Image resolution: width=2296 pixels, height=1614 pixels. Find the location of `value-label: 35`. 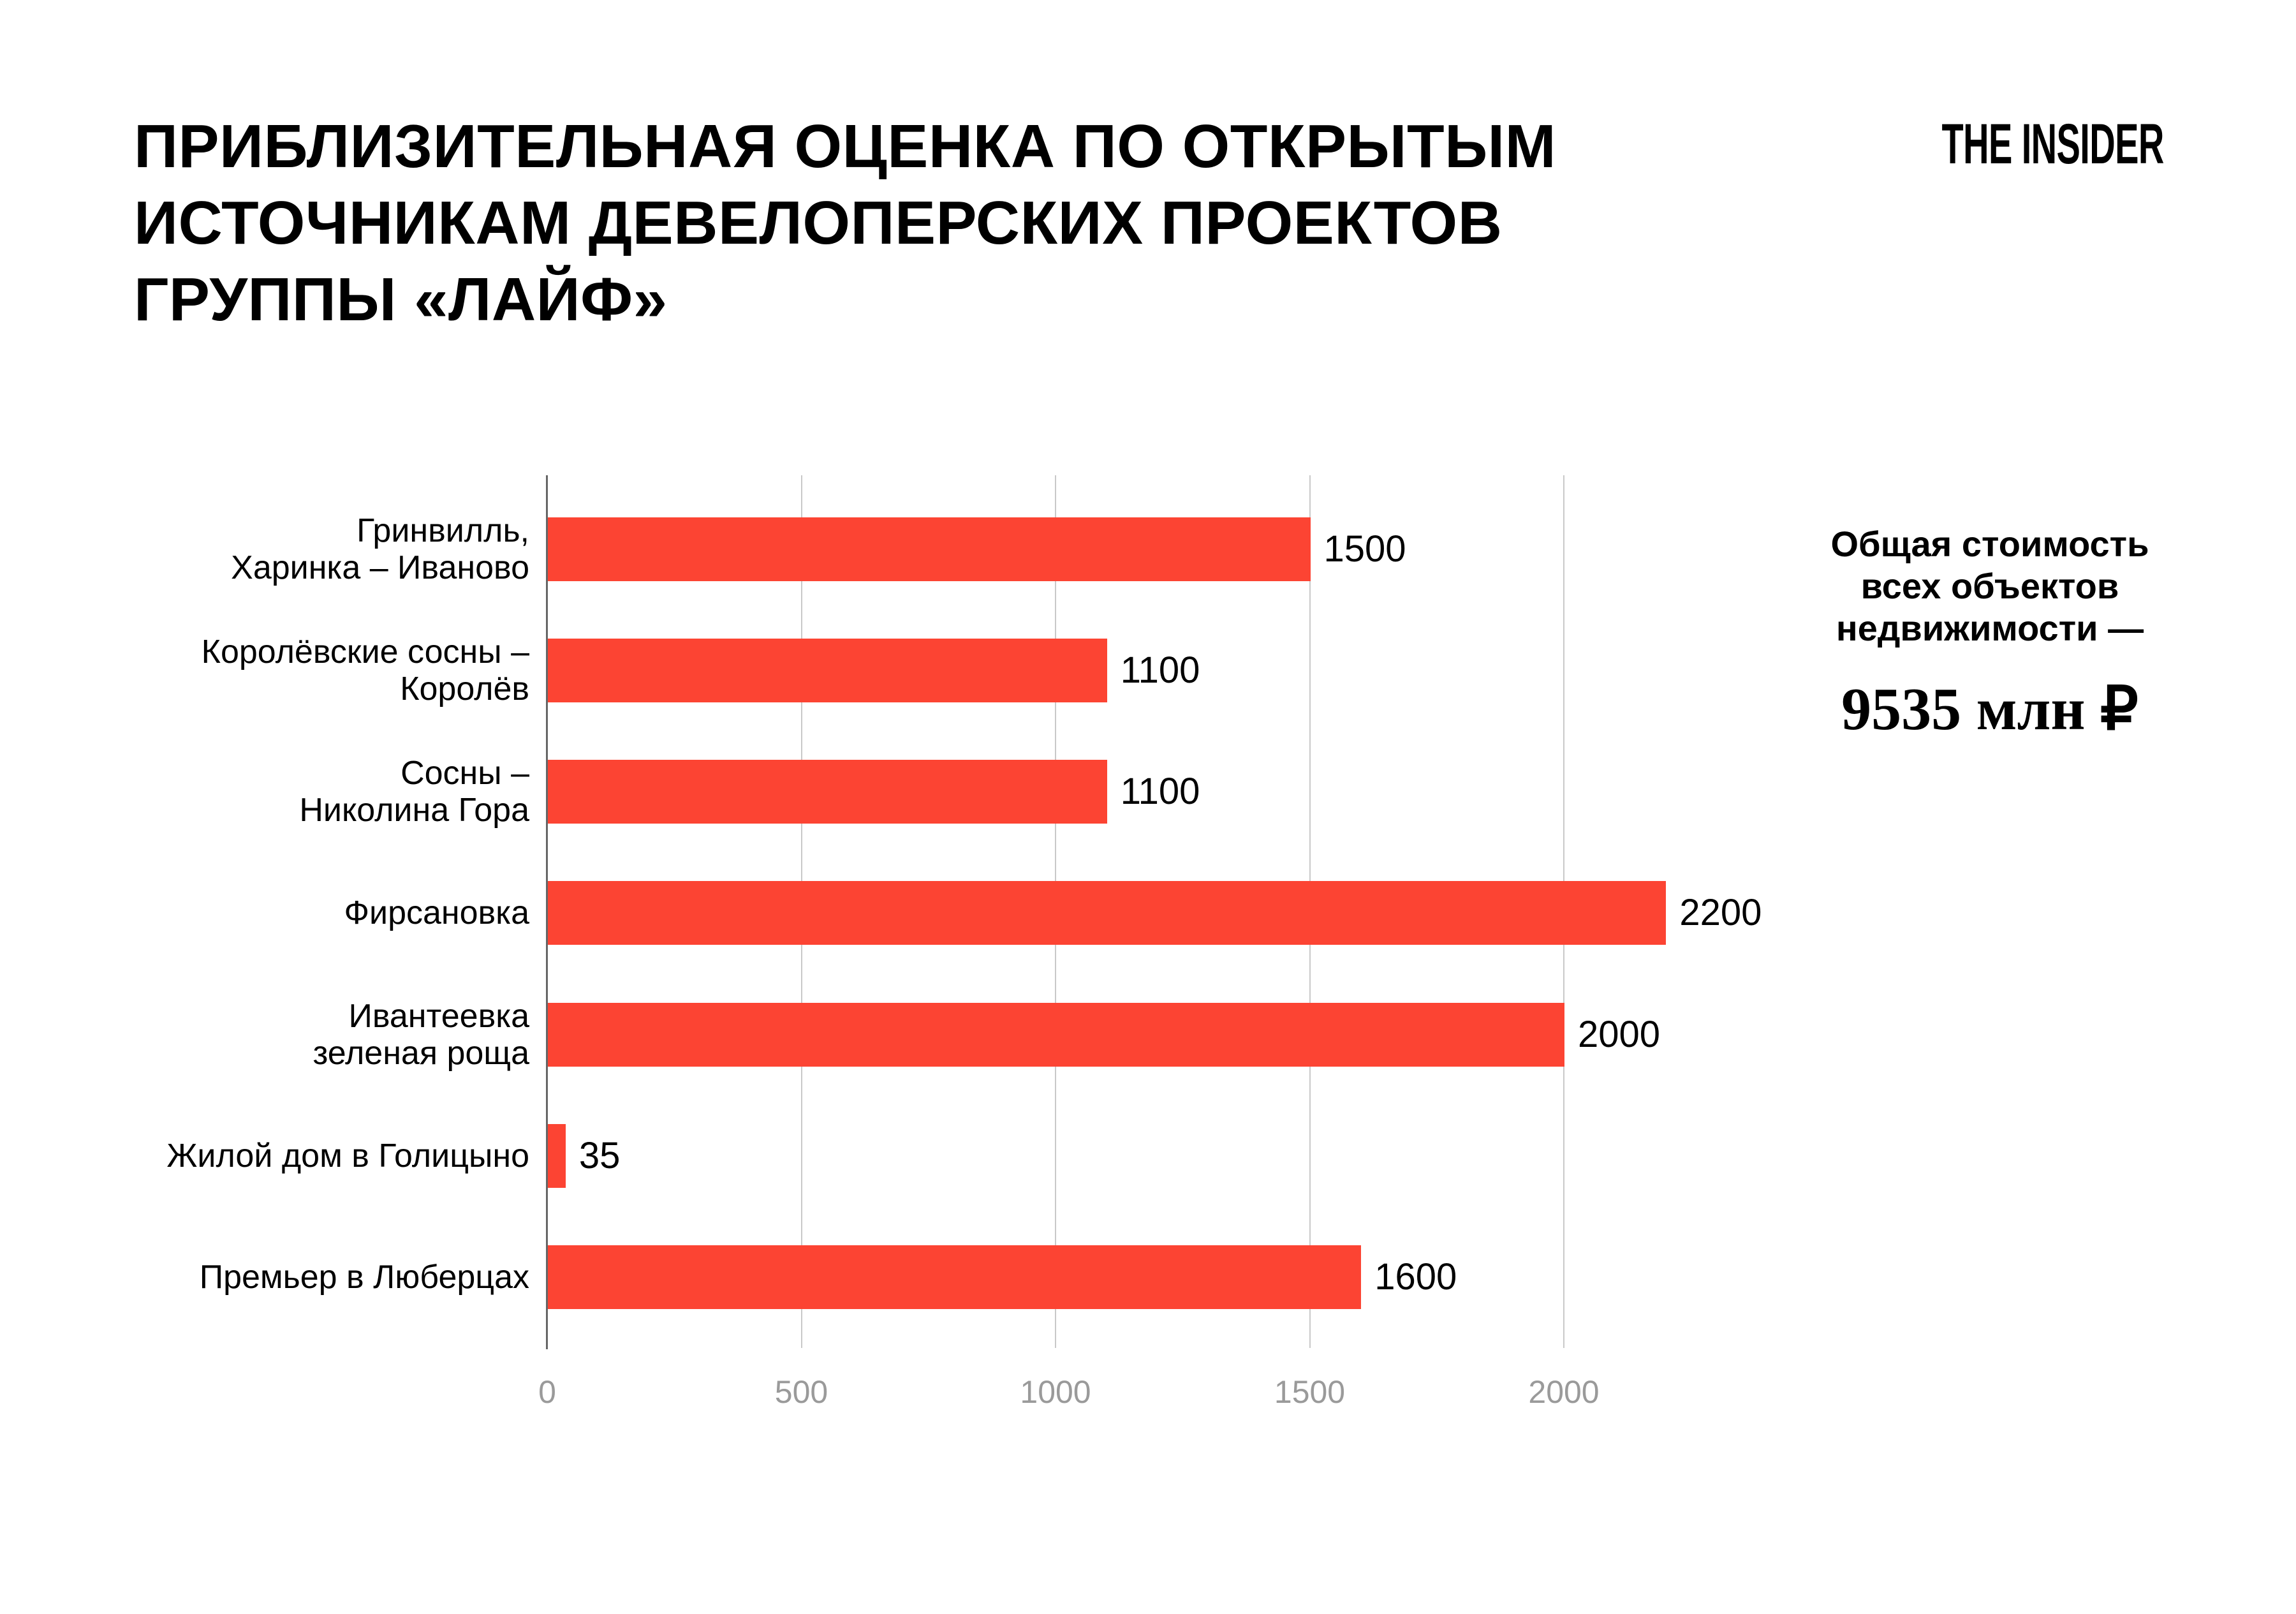

value-label: 35 is located at coordinates (599, 1155).